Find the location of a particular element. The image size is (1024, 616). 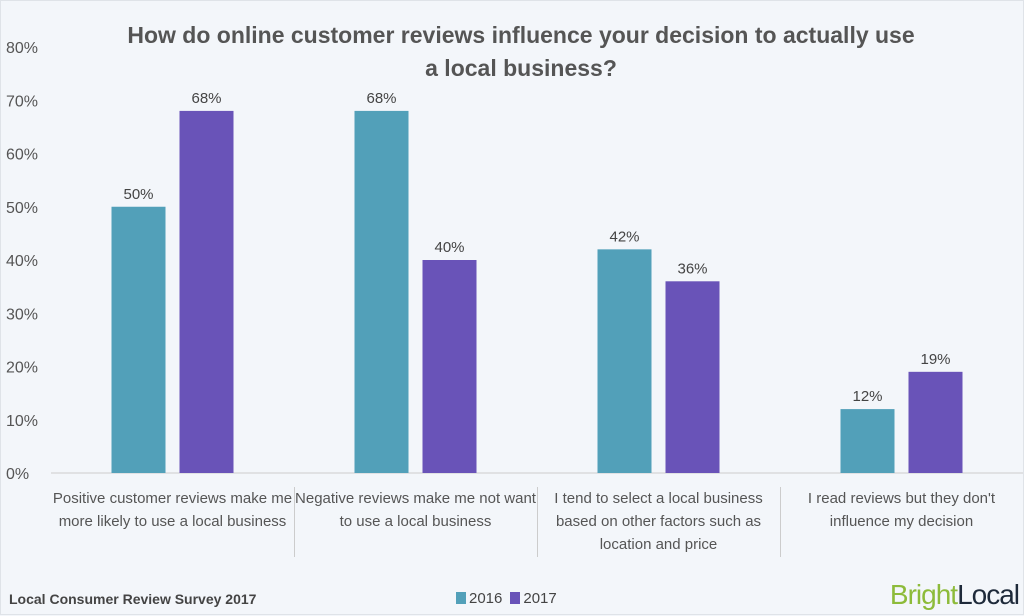

legend-item-2017: 2017 is located at coordinates (533, 598).